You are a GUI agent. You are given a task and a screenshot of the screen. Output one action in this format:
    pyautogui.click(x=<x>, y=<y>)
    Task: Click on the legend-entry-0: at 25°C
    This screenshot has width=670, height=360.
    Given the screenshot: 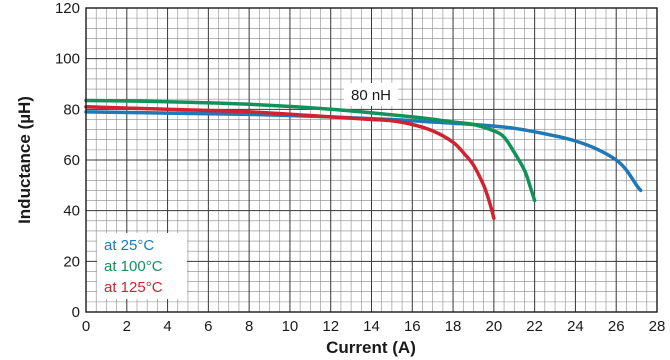 What is the action you would take?
    pyautogui.click(x=129, y=245)
    